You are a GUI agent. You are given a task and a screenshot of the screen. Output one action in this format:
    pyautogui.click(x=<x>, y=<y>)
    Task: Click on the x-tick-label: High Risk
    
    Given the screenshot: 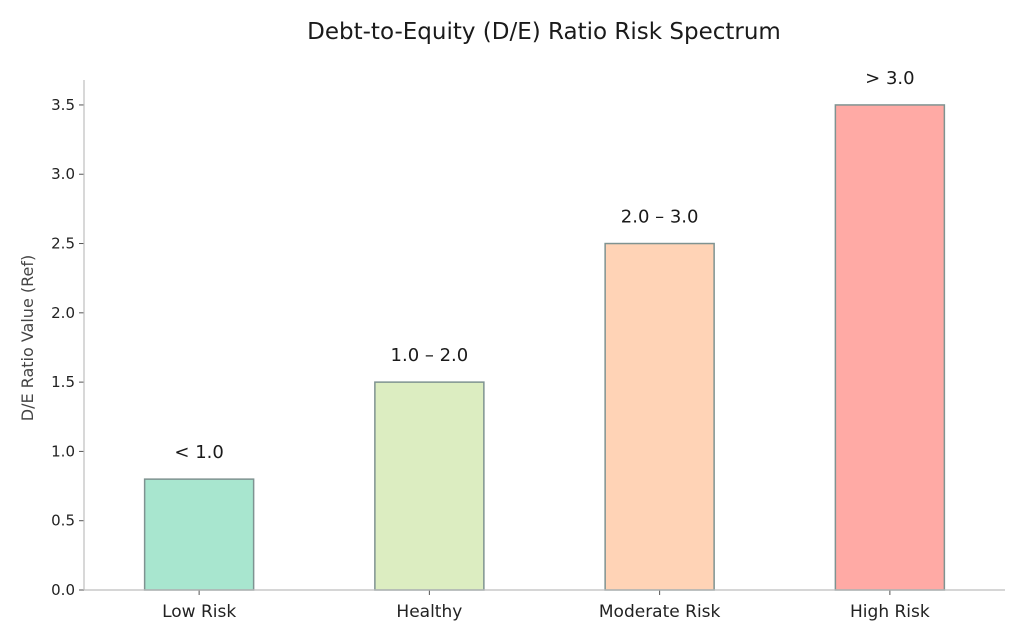 What is the action you would take?
    pyautogui.click(x=890, y=612)
    